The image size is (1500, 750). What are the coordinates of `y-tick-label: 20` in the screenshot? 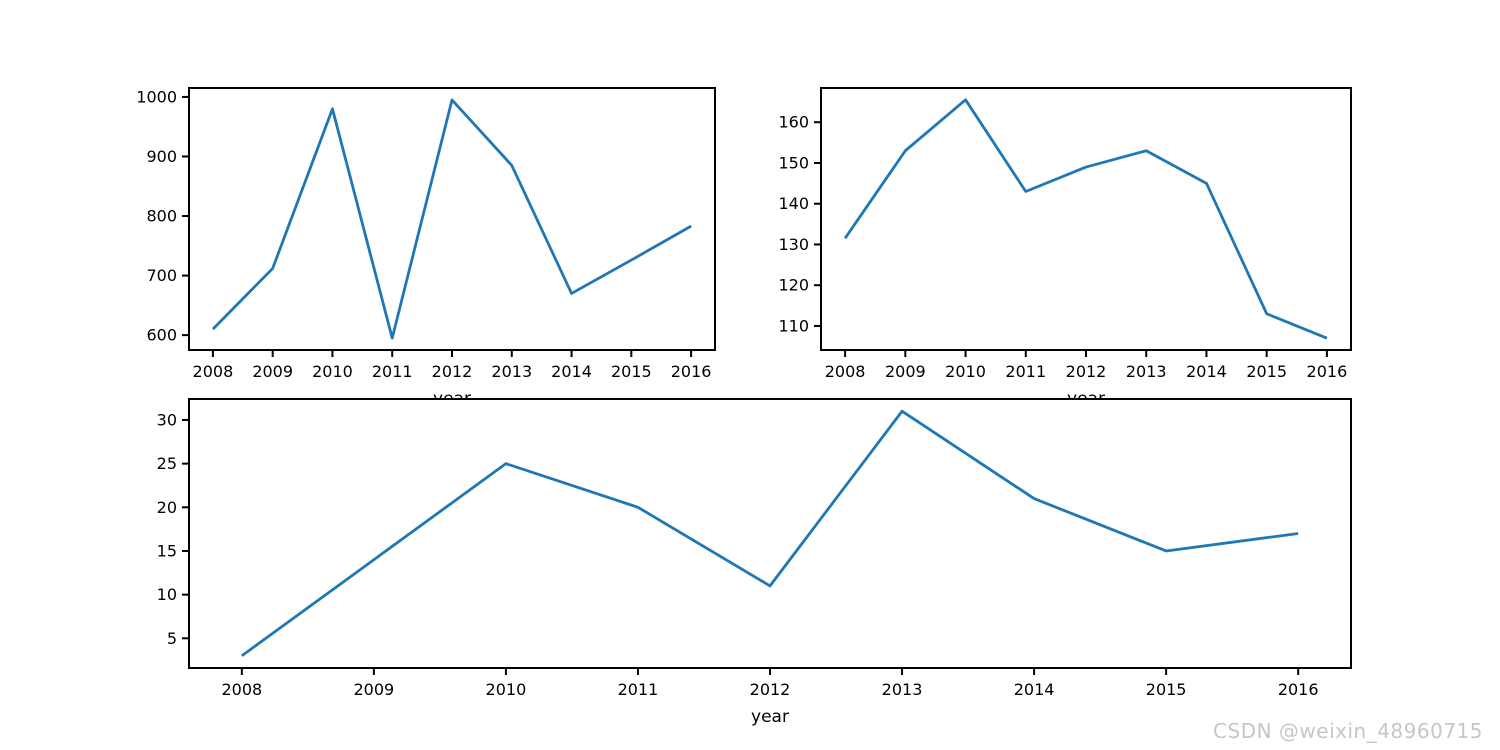 It's located at (167, 507).